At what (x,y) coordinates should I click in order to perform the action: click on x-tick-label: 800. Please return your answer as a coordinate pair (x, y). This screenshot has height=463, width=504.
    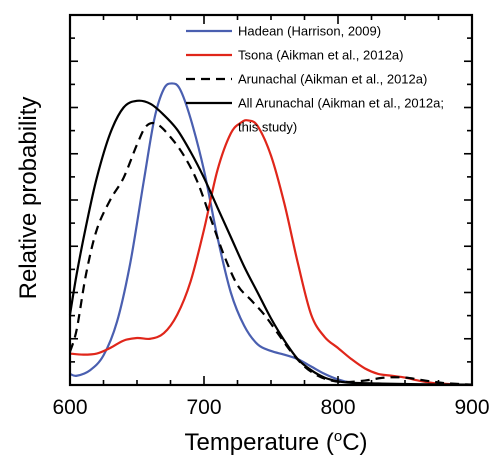
    Looking at the image, I should click on (337, 407).